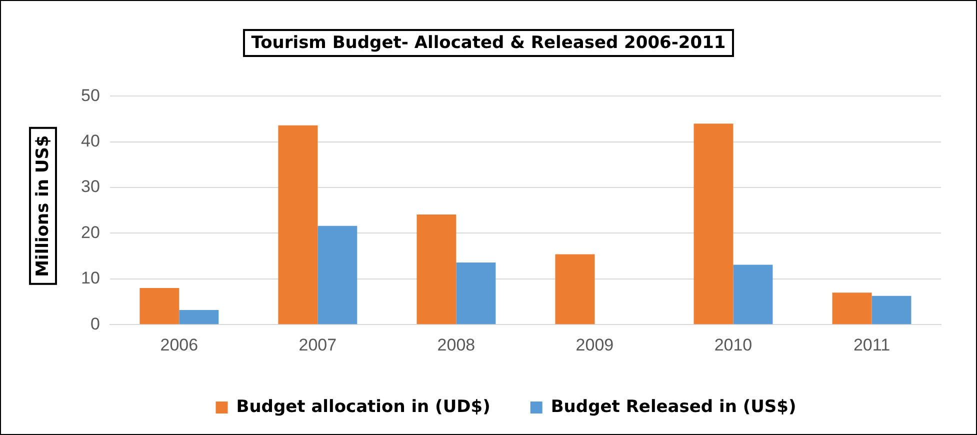 The height and width of the screenshot is (435, 977). Describe the element at coordinates (317, 344) in the screenshot. I see `x-tick-label: 2007` at that location.